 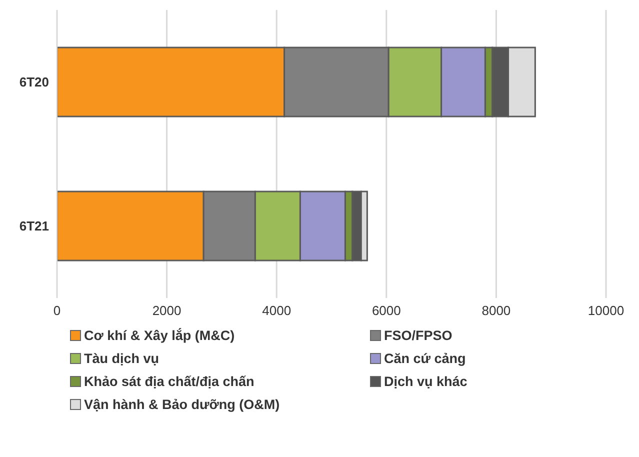 I want to click on y-tick-label: 6T20, so click(x=34, y=82).